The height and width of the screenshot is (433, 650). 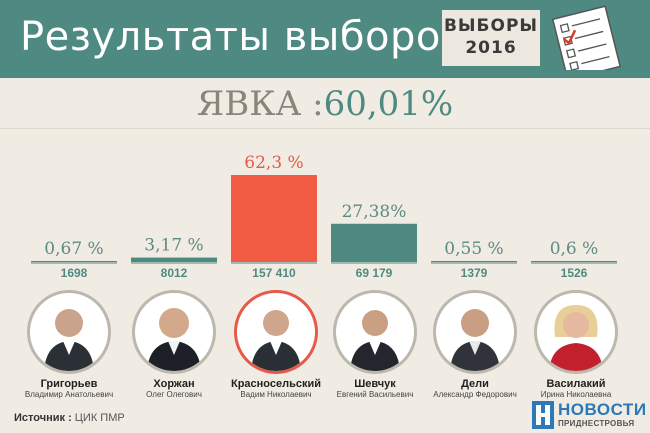 What do you see at coordinates (491, 26) in the screenshot?
I see `badge-line1: ВЫБОРЫ` at bounding box center [491, 26].